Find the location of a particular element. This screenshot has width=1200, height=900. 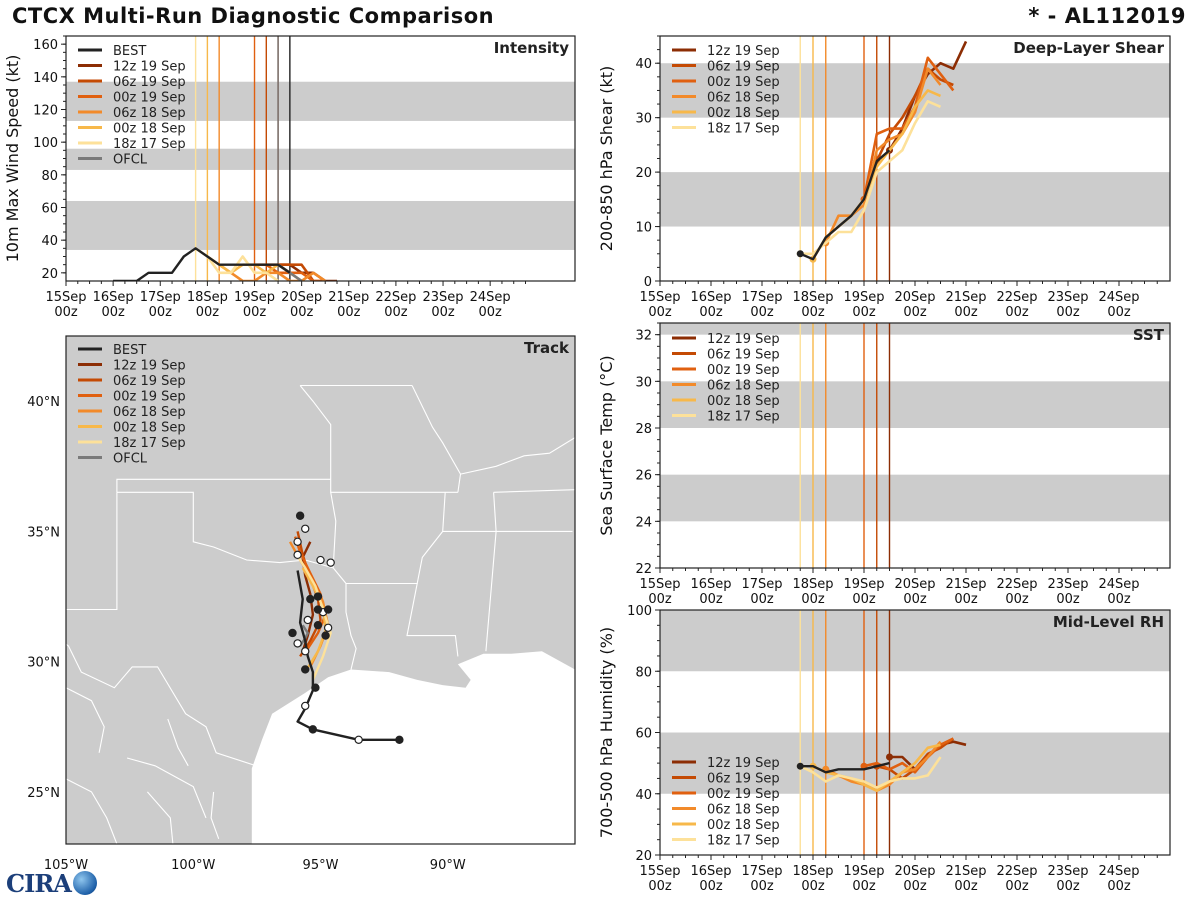

intensity-legend-label: BEST is located at coordinates (129, 51).